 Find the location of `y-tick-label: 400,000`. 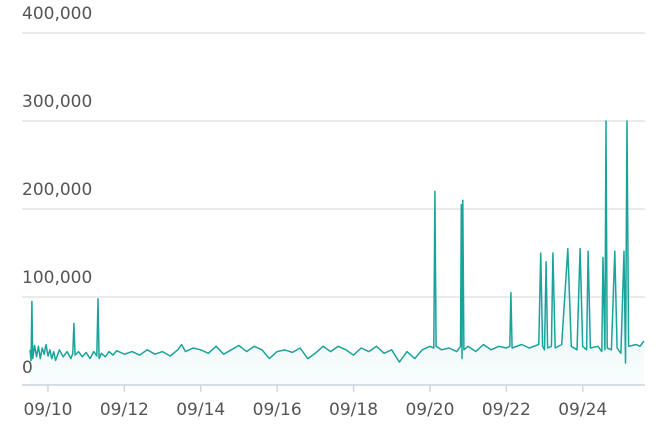

y-tick-label: 400,000 is located at coordinates (57, 14).